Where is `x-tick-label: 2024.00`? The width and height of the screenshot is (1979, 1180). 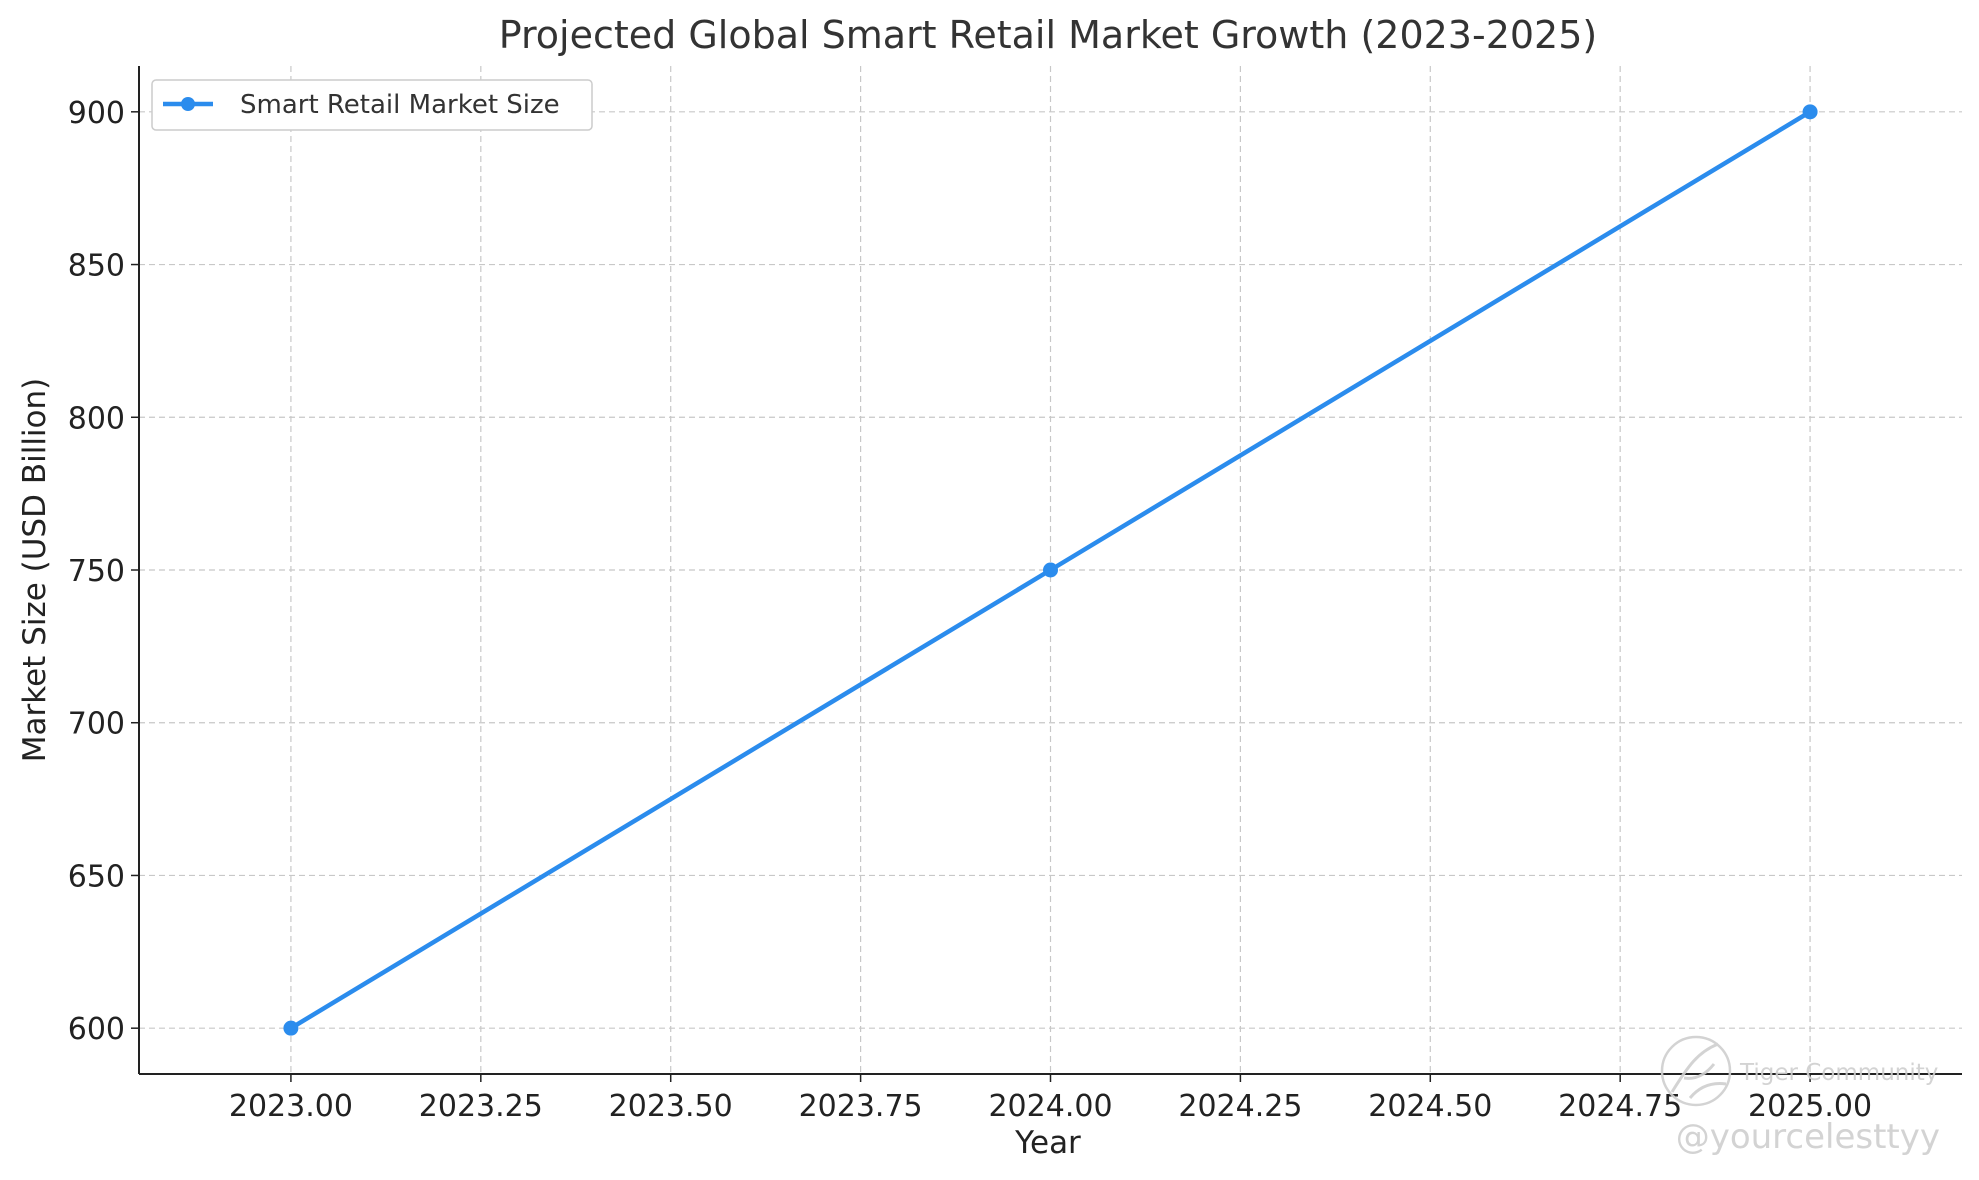
x-tick-label: 2024.00 is located at coordinates (1050, 1106).